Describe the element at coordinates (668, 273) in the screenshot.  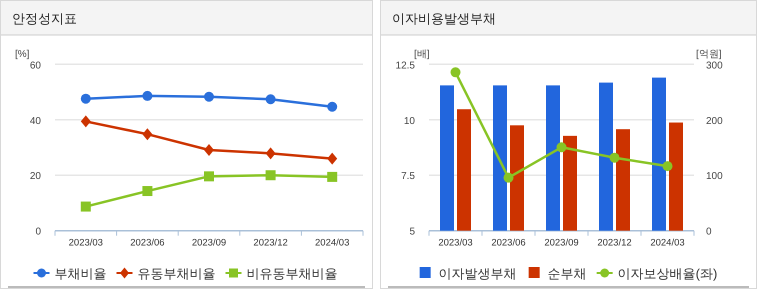
I see `legend-label: 이자보상배율(좌)` at that location.